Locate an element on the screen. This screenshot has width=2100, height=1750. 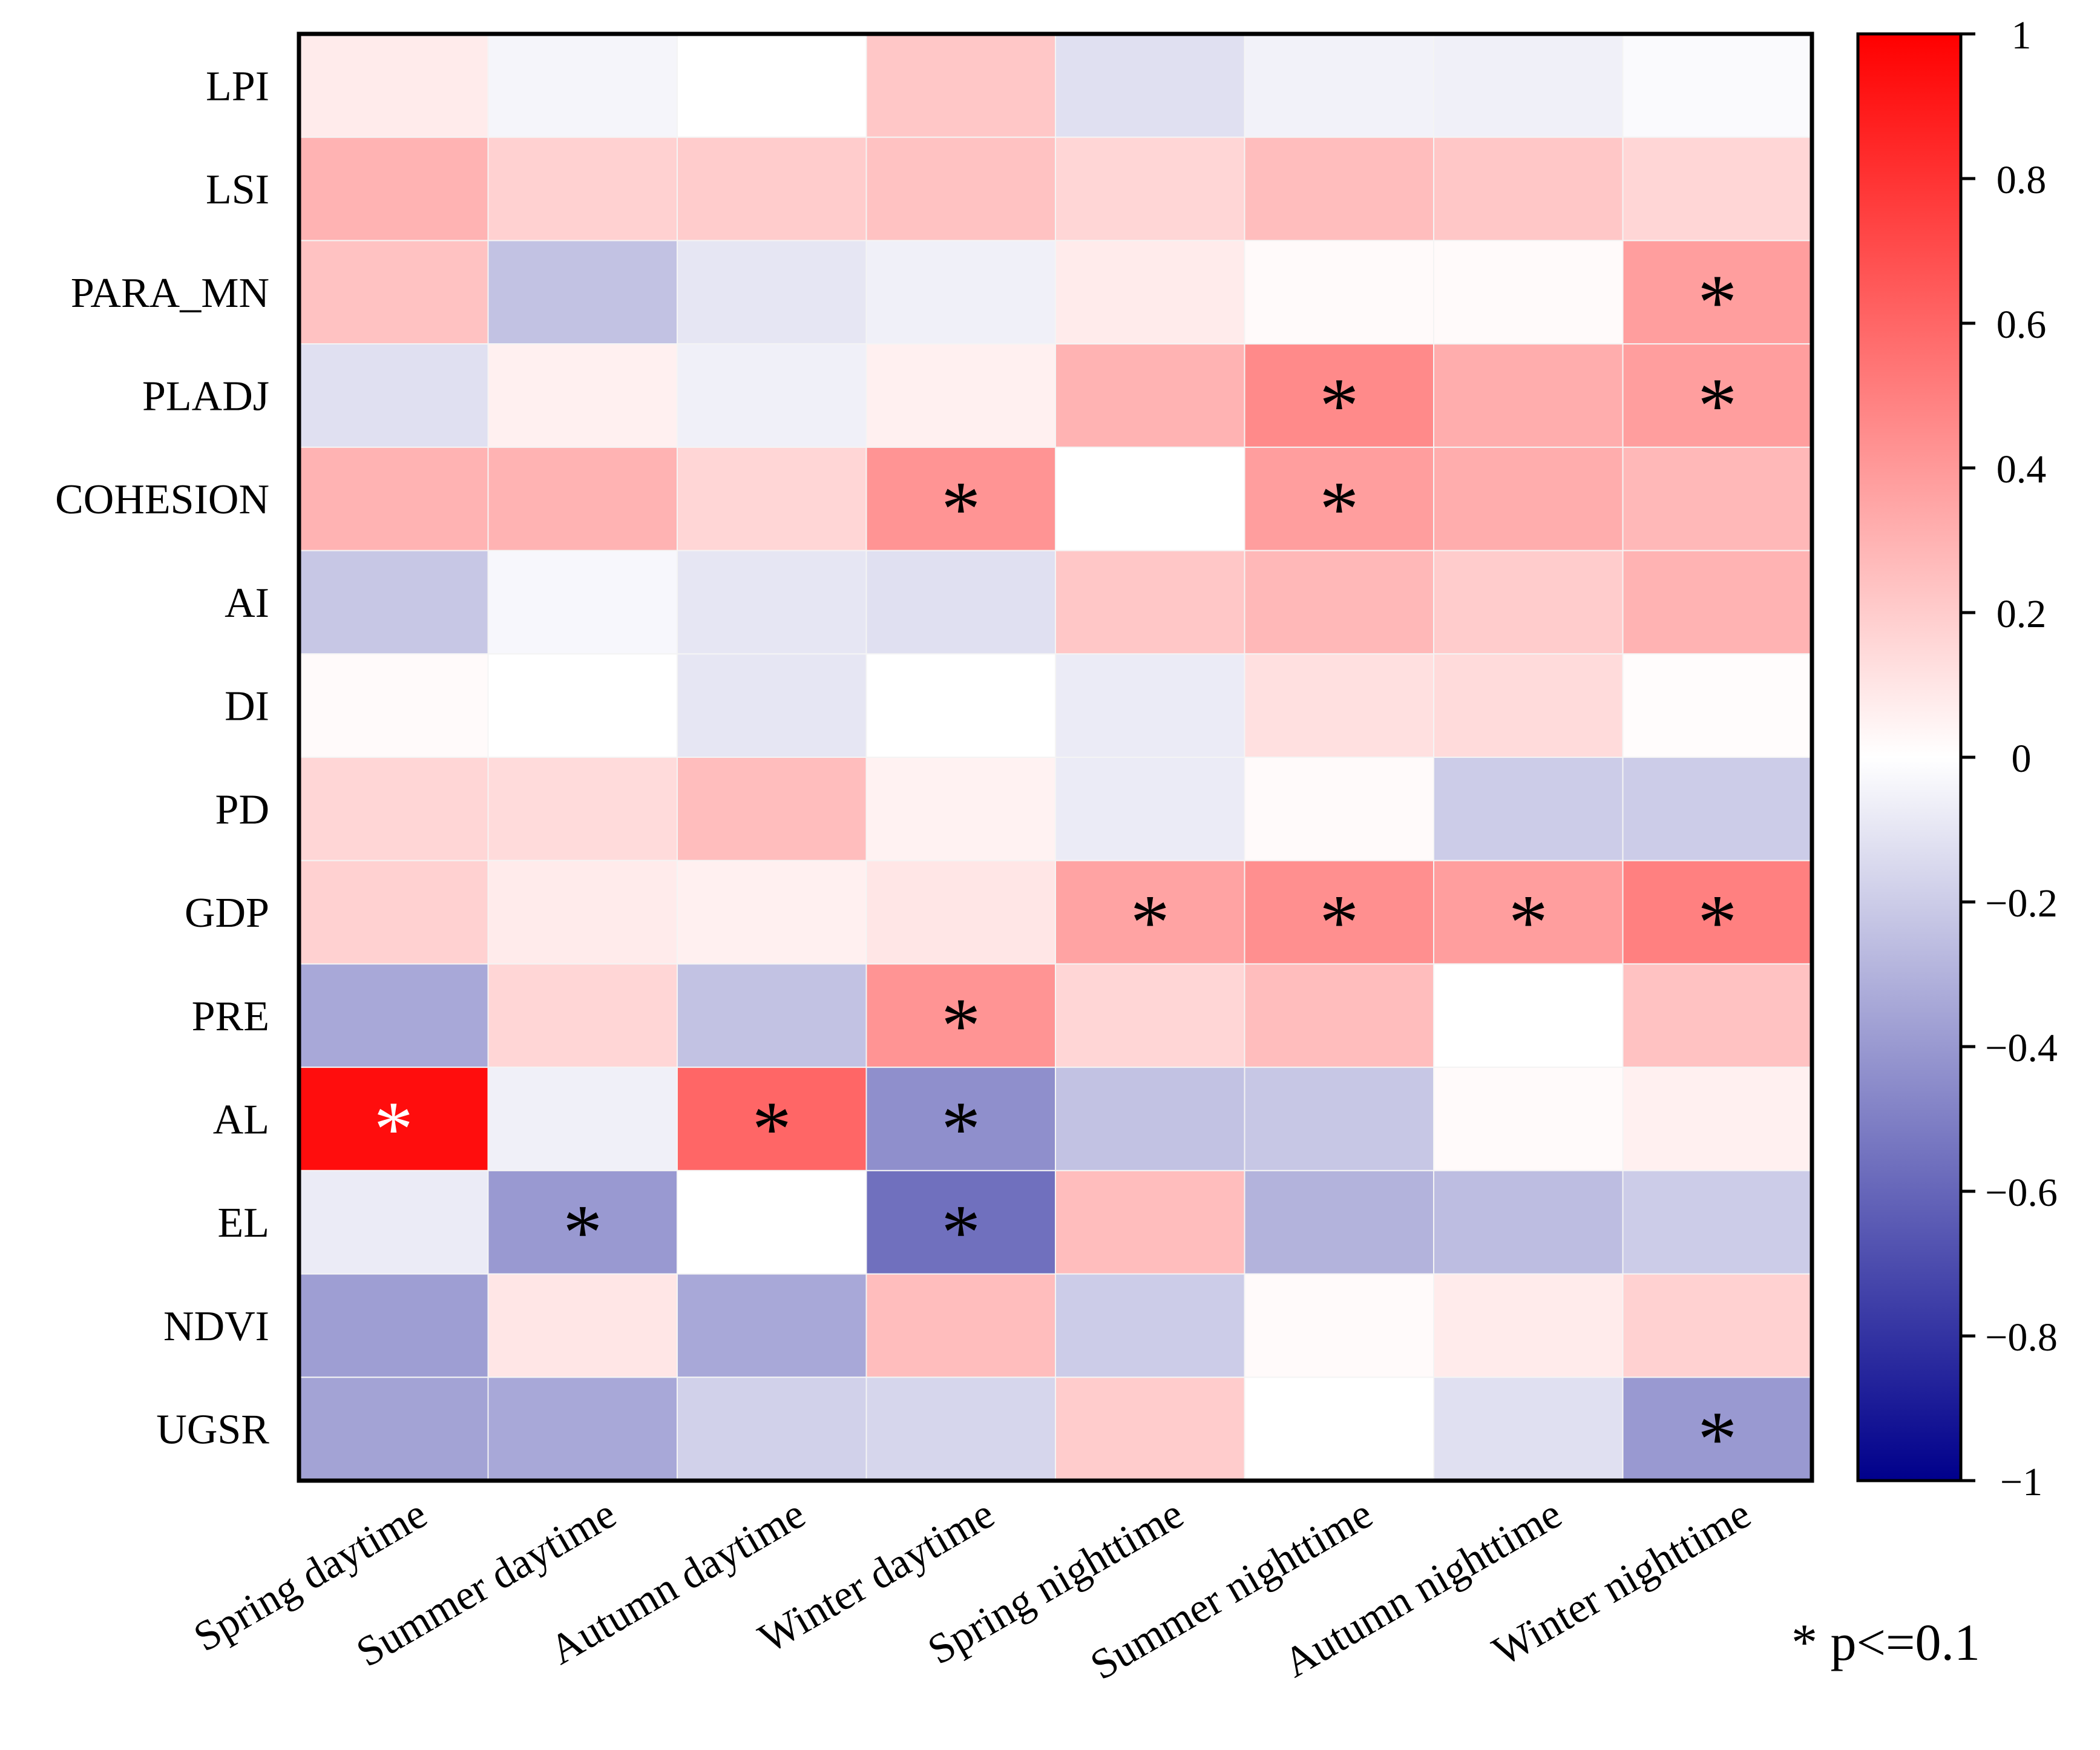
row-label: GDP is located at coordinates (227, 913).